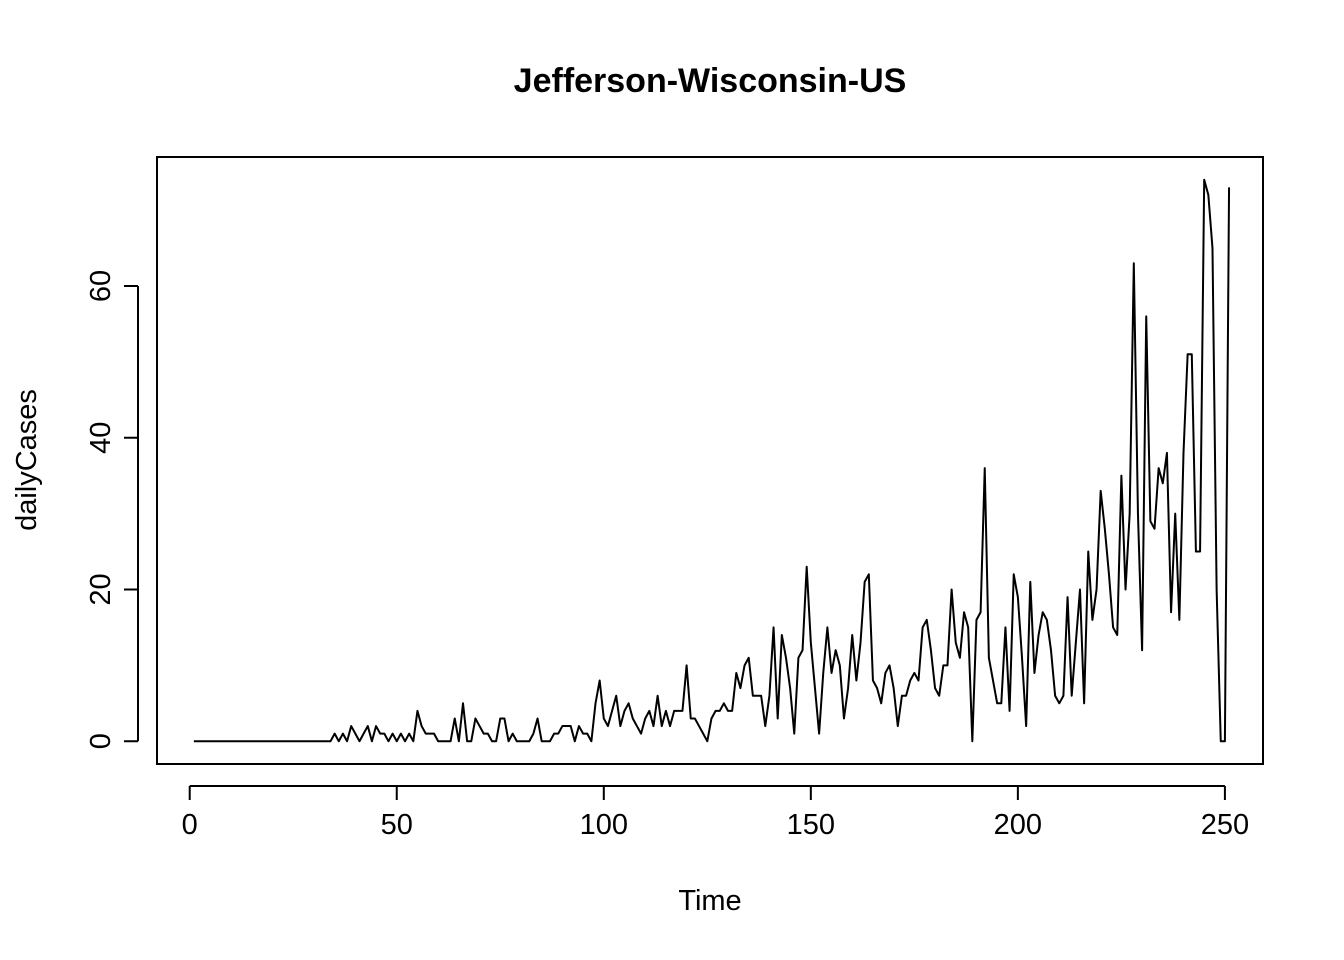 This screenshot has height=960, width=1344. What do you see at coordinates (101, 286) in the screenshot?
I see `y-tick-label: 60` at bounding box center [101, 286].